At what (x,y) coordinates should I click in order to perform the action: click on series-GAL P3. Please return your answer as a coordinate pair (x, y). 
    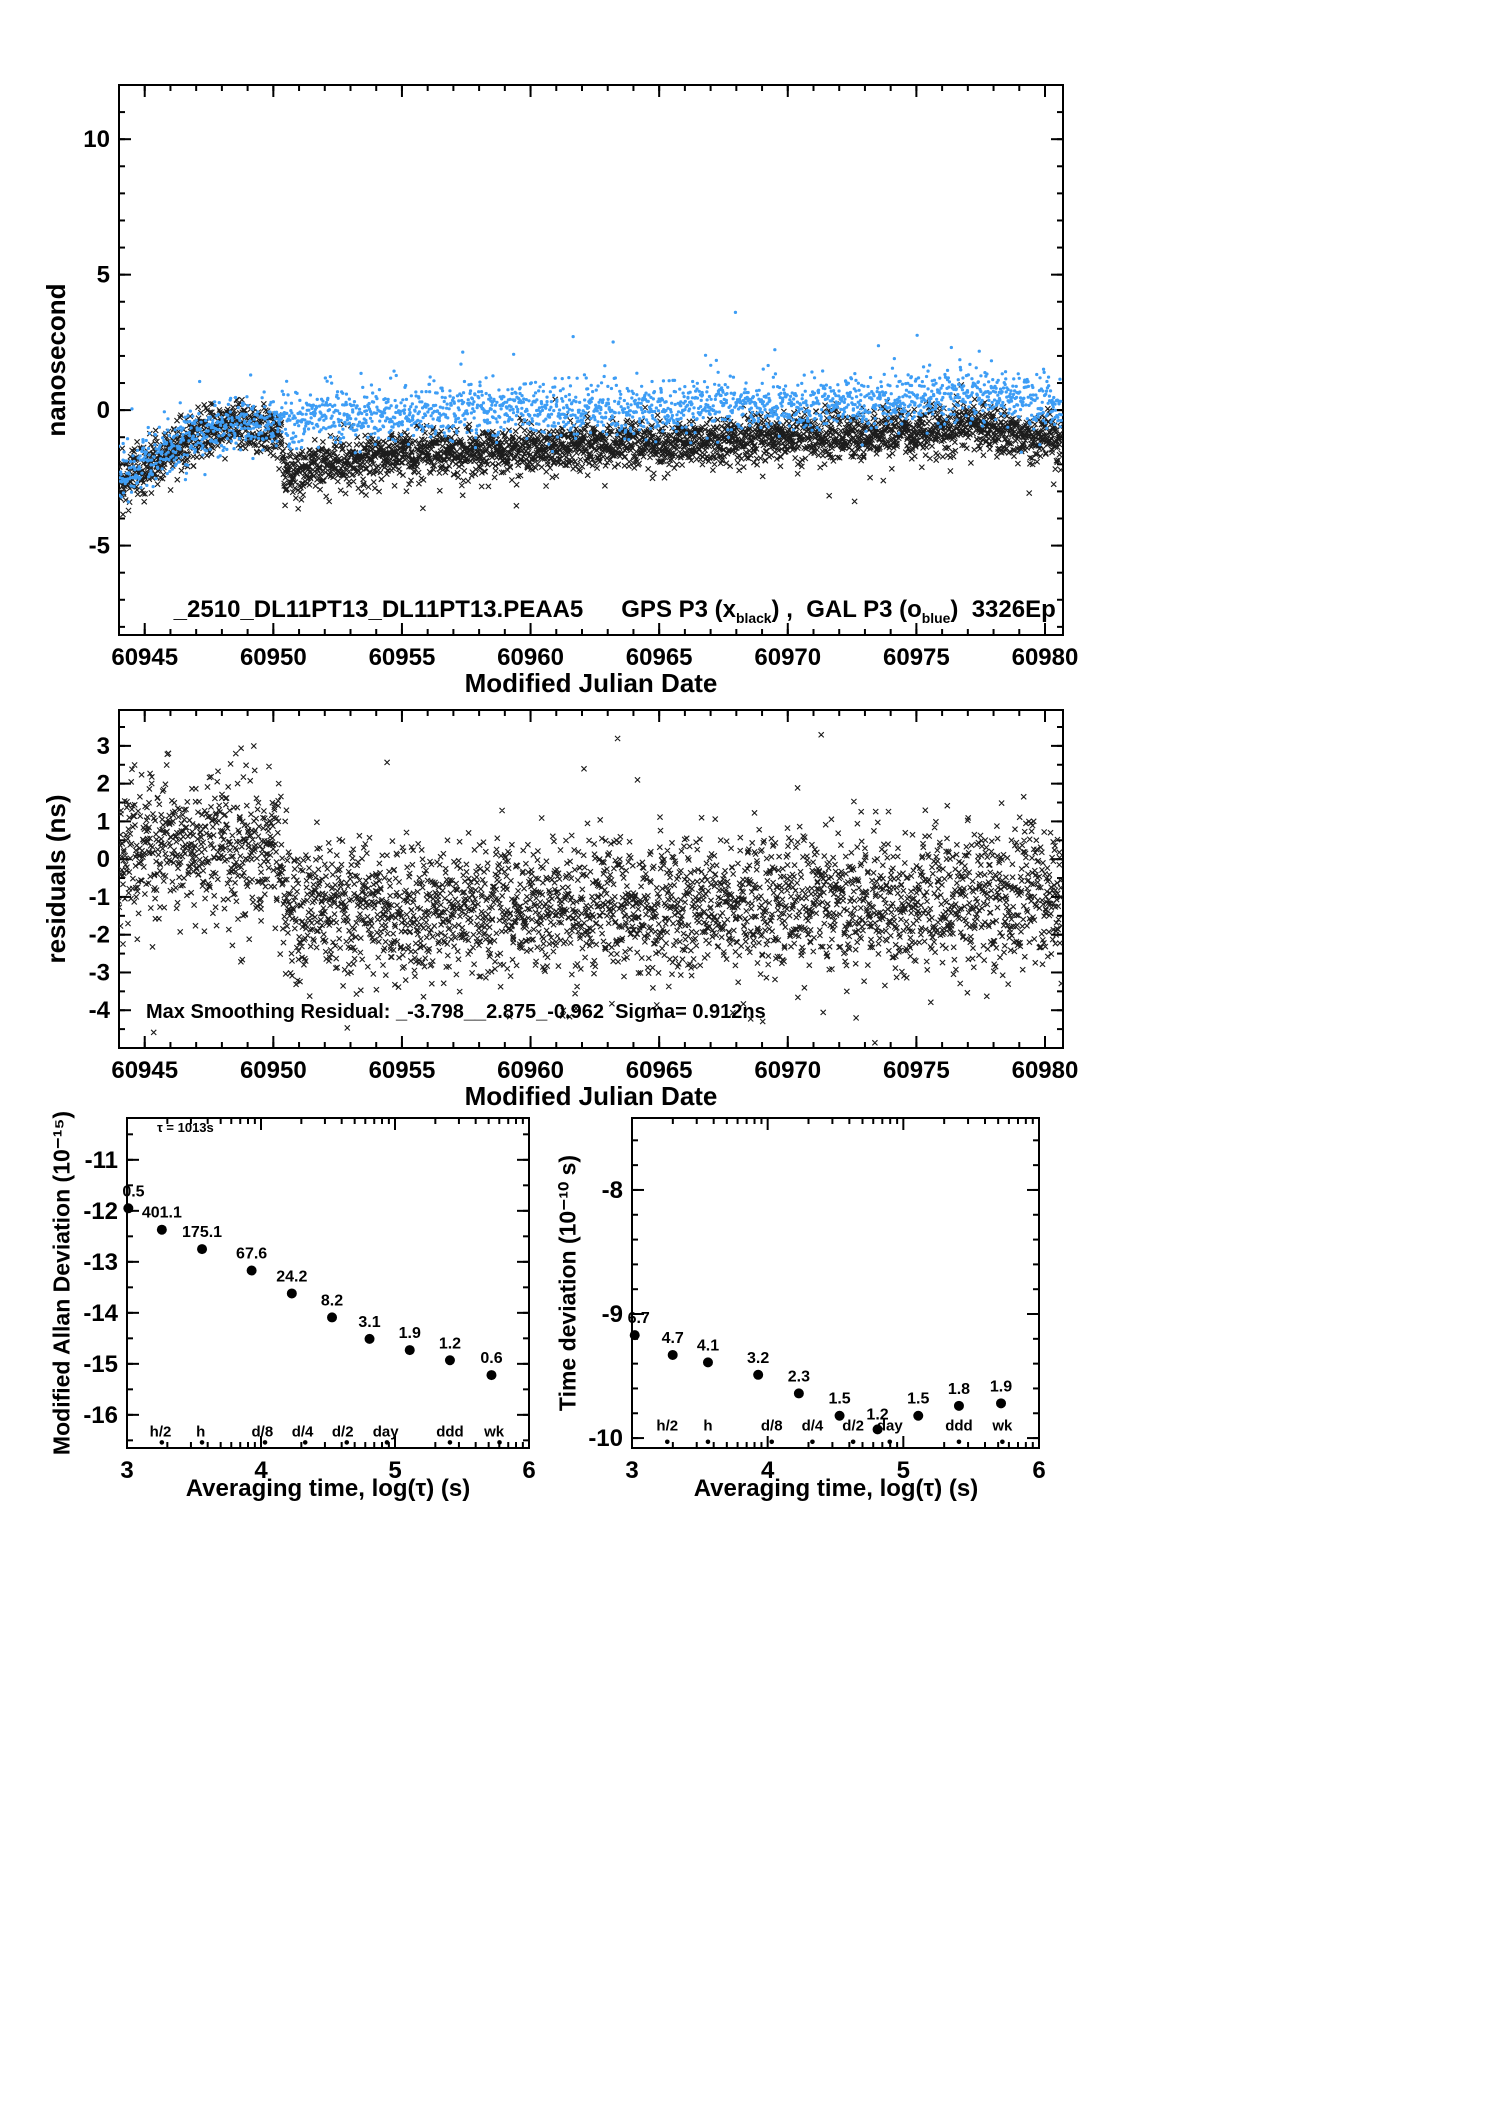
    Looking at the image, I should click on (591, 407).